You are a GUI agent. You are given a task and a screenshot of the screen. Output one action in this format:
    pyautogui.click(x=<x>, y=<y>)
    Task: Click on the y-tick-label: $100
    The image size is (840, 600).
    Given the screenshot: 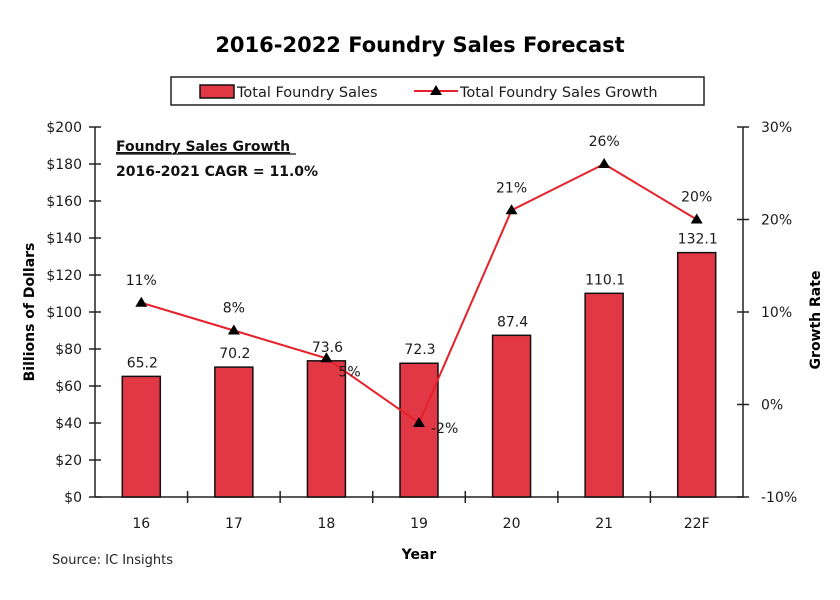 What is the action you would take?
    pyautogui.click(x=64, y=313)
    